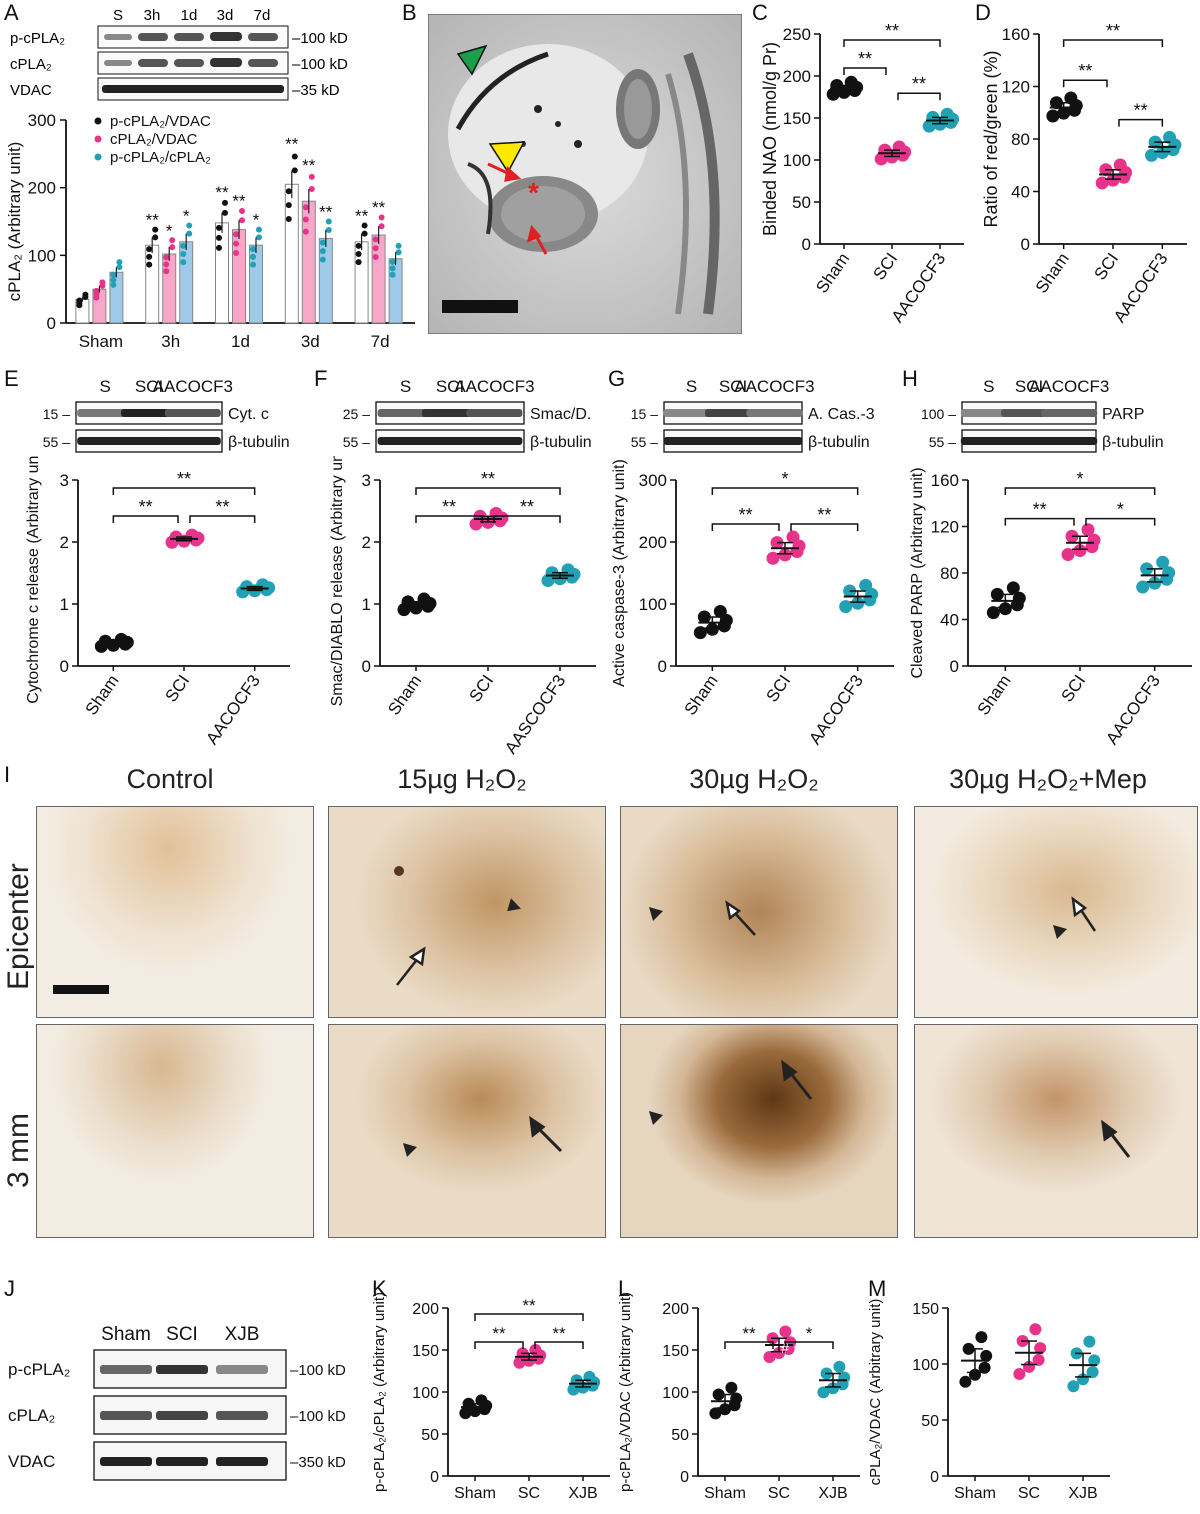 Image resolution: width=1200 pixels, height=1514 pixels. Describe the element at coordinates (318, 1462) in the screenshot. I see `blot-size-label: –350 kD` at that location.